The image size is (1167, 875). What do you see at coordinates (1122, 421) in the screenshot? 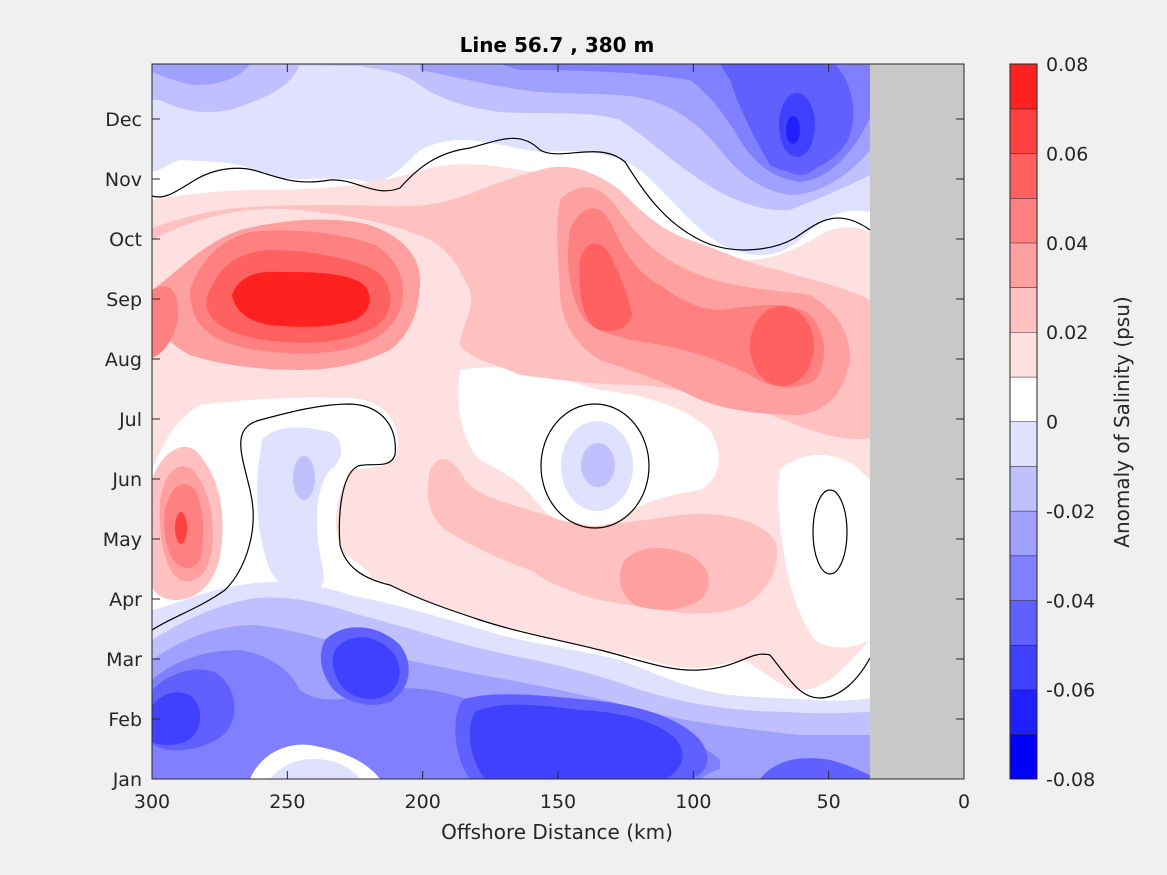
I see `colorbar-label: Anomaly of Salinity (psu)` at bounding box center [1122, 421].